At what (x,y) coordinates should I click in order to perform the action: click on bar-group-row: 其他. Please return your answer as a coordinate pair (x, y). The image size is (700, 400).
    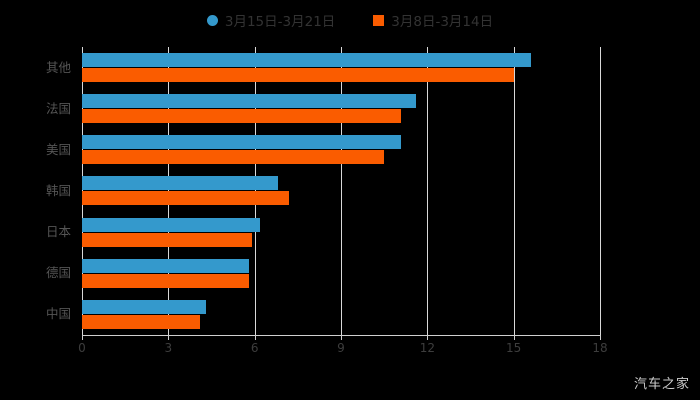
    Looking at the image, I should click on (323, 67).